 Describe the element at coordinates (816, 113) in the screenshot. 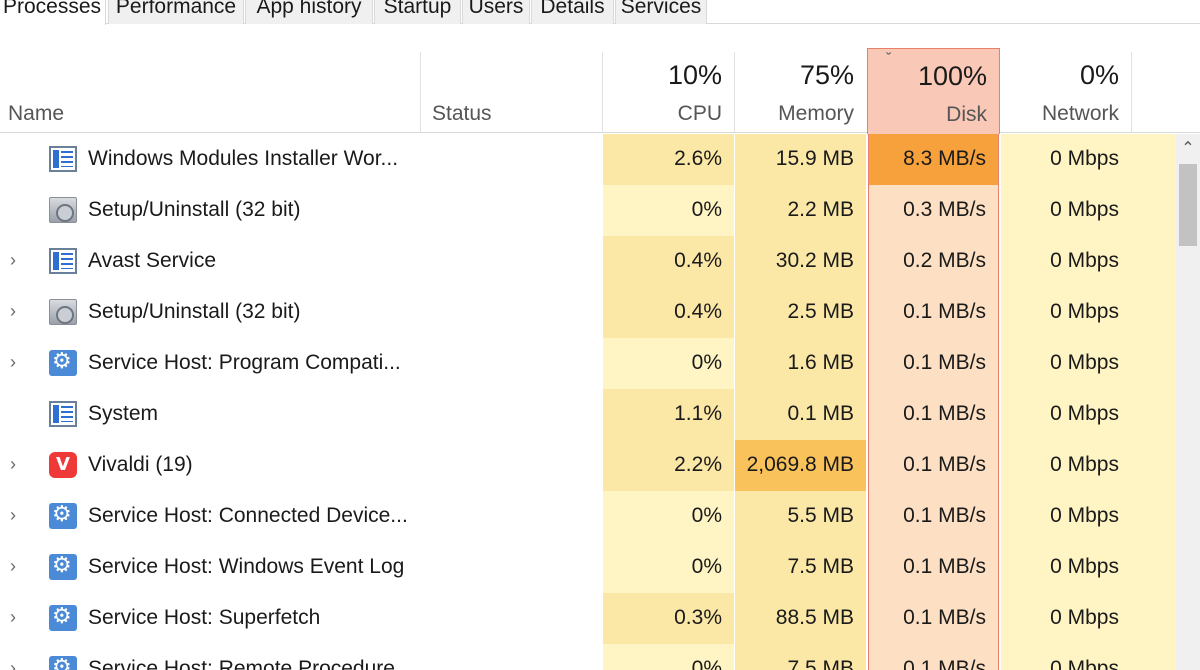

I see `column-label-memory: Memory` at that location.